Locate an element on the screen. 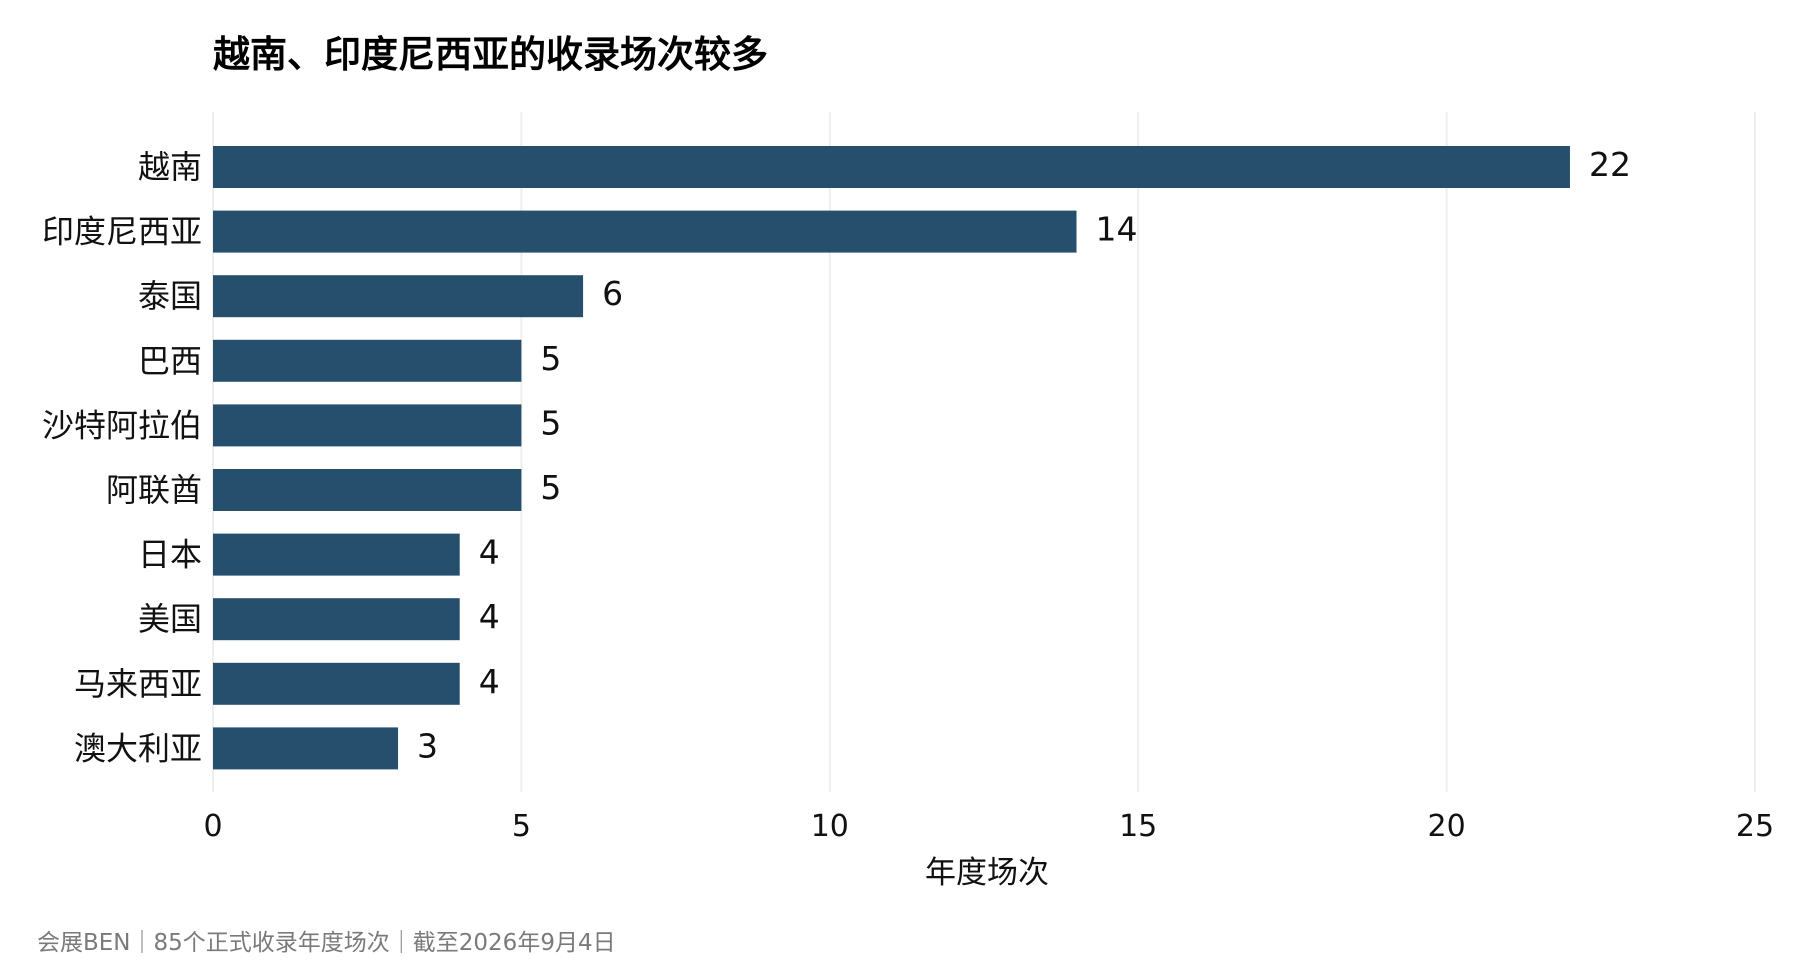  category-label: 日本 is located at coordinates (170, 555).